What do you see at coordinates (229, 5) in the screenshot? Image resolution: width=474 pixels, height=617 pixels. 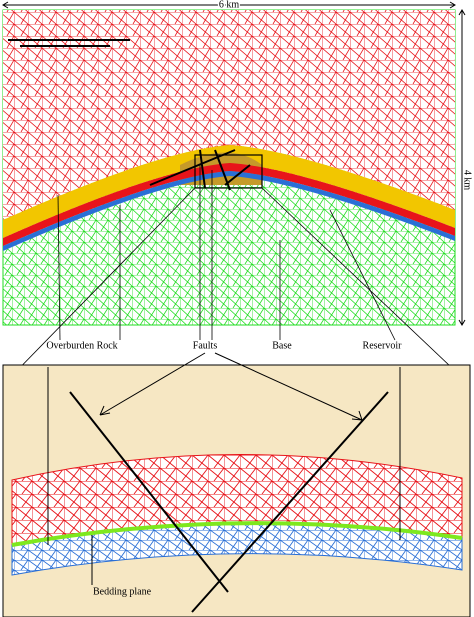 I see `top-scale: 6 km` at bounding box center [229, 5].